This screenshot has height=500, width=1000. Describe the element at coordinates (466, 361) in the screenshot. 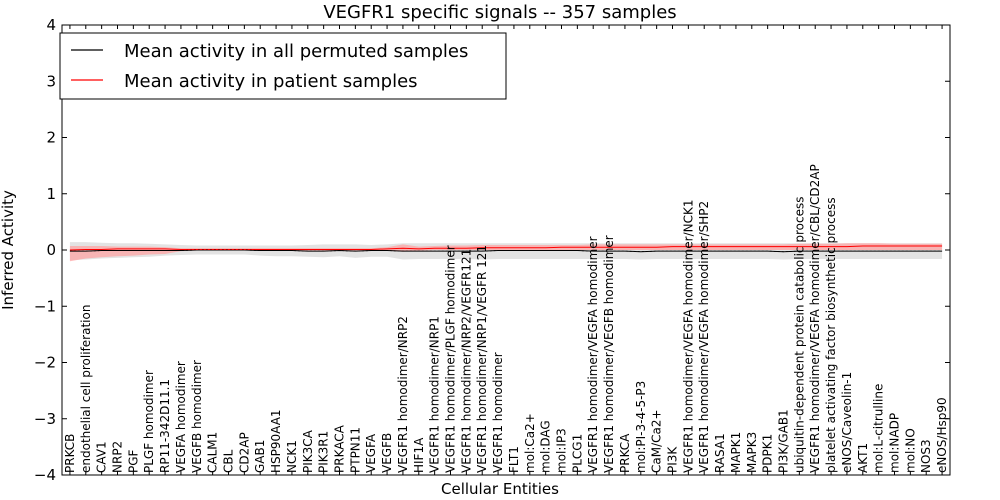

I see `x-tick-label: VEGFR1 homodimer/NRP2/VEGFR121` at that location.